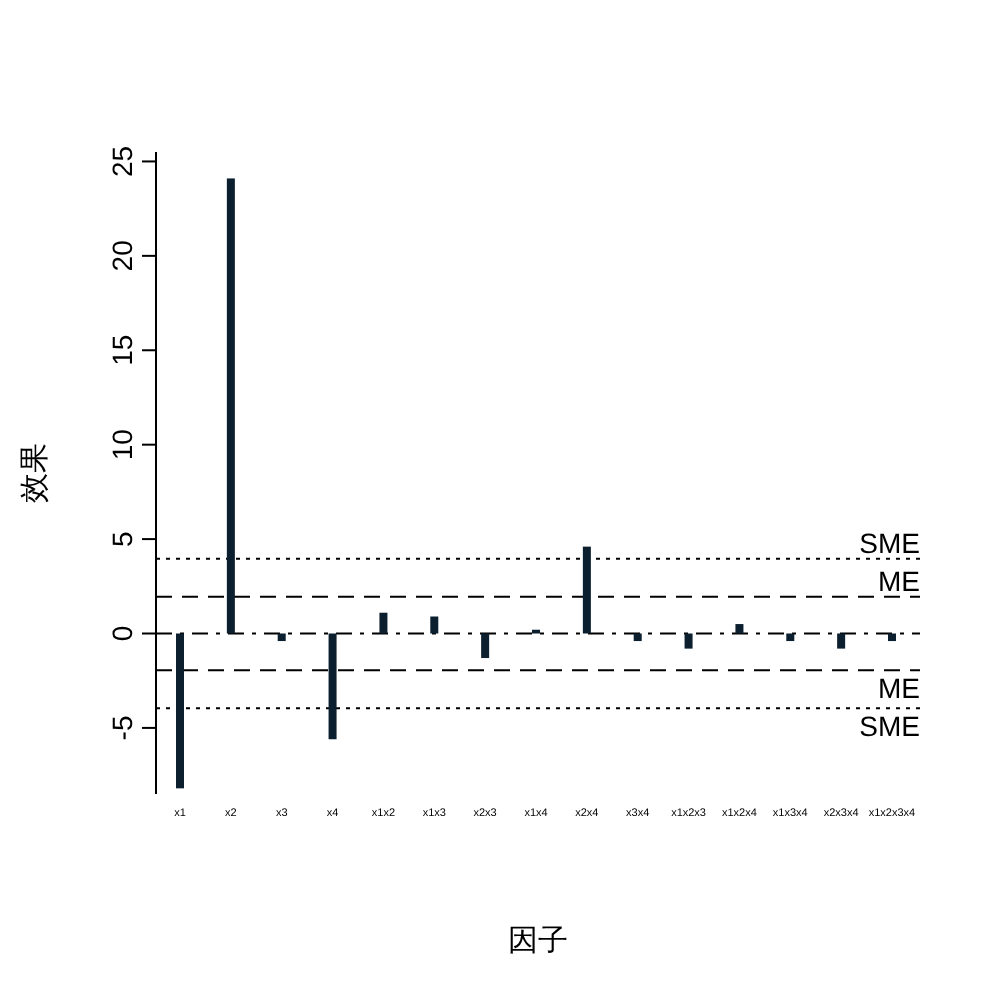 The width and height of the screenshot is (1004, 1004). I want to click on y-tick-label: 15, so click(122, 350).